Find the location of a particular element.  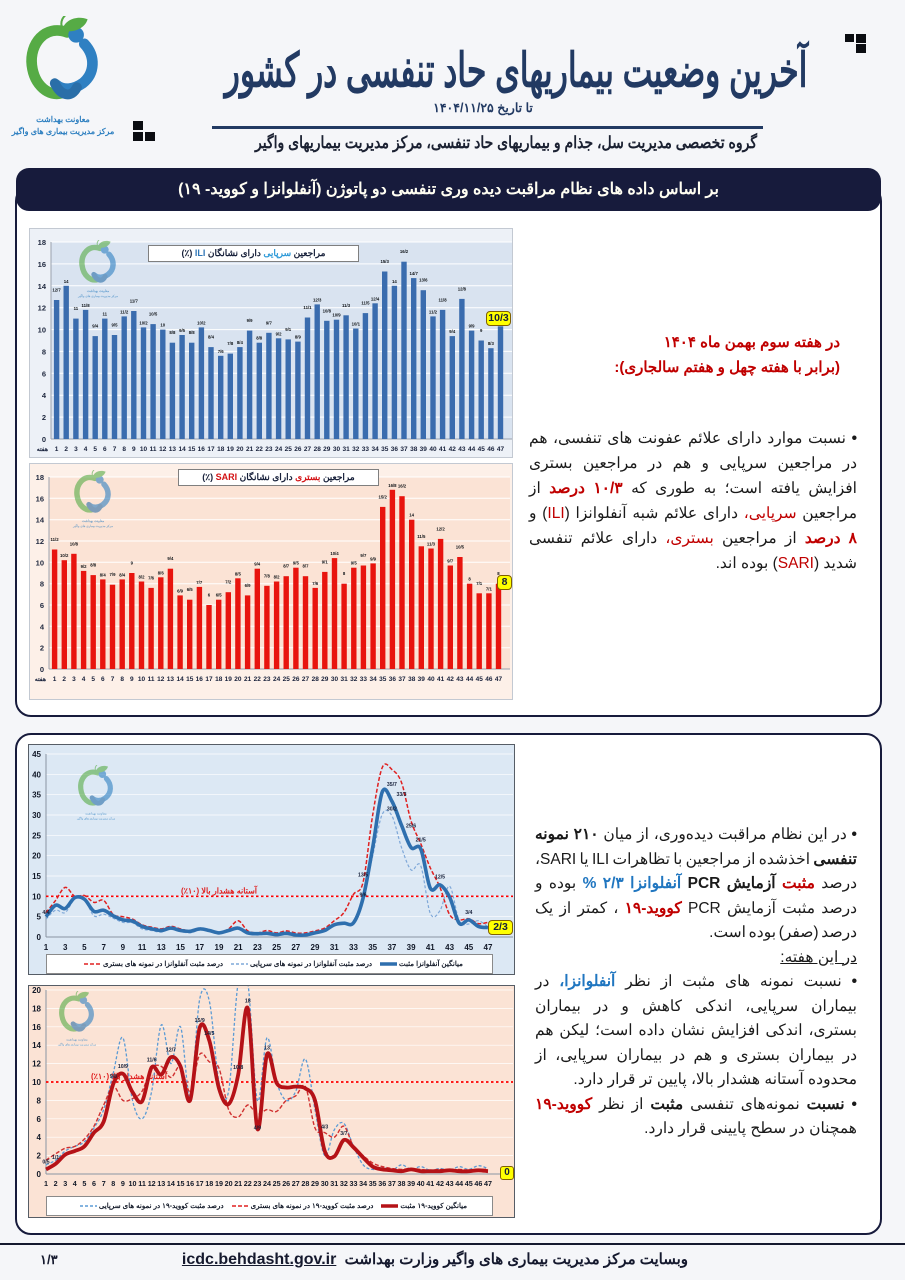

svg-text: 10/5 is located at coordinates (153, 314).